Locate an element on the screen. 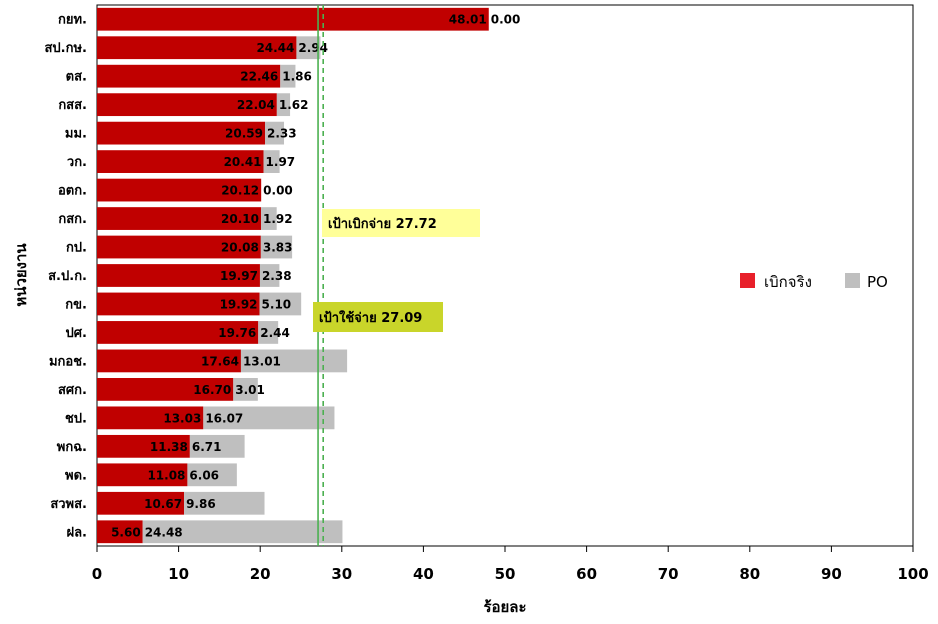  bar-17-po is located at coordinates (212, 475).